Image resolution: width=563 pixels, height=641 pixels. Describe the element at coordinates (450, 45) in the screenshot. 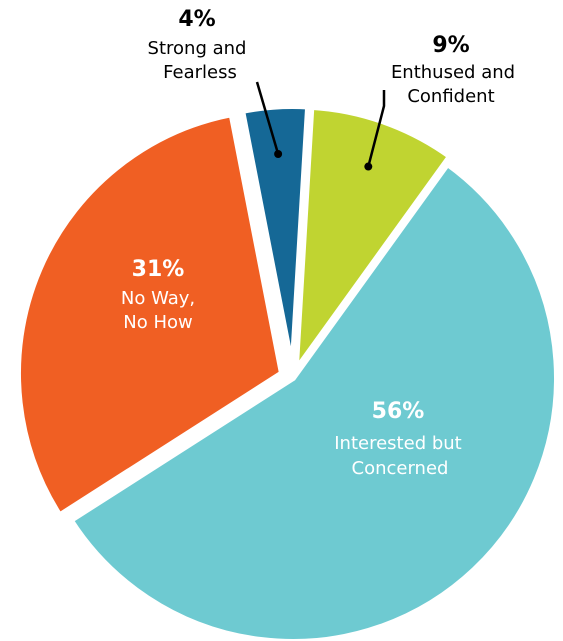

I see `value-label-enthused-and-confident: 9%` at that location.